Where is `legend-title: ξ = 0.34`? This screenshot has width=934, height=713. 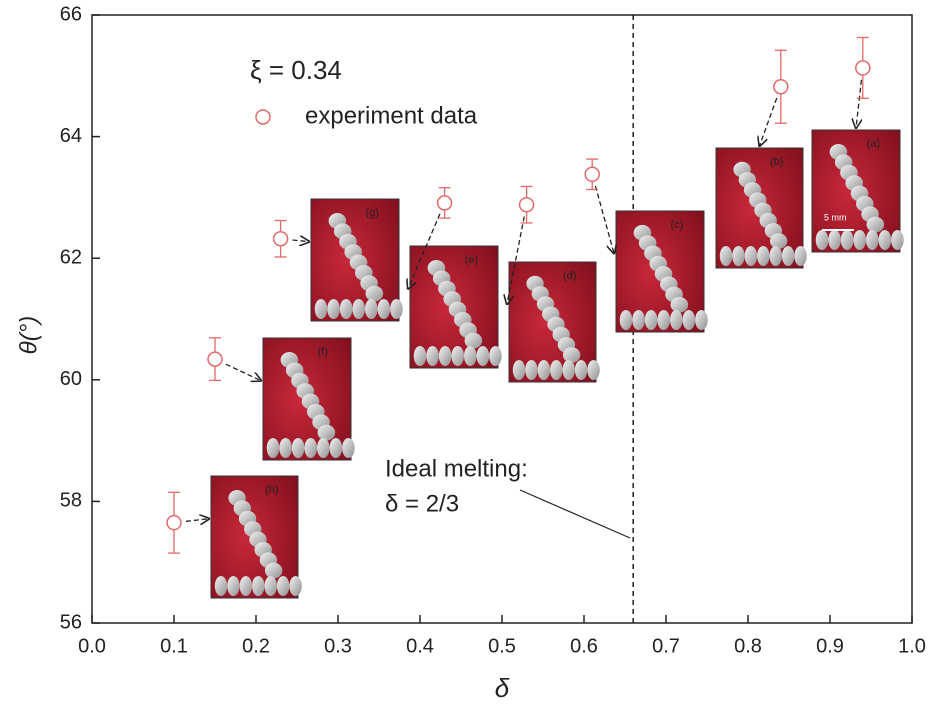
legend-title: ξ = 0.34 is located at coordinates (296, 70).